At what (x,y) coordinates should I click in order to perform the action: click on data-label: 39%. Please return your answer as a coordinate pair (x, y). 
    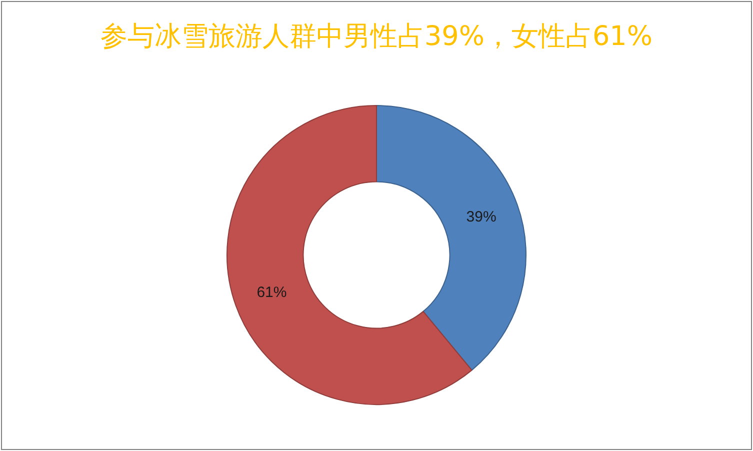
    Looking at the image, I should click on (481, 217).